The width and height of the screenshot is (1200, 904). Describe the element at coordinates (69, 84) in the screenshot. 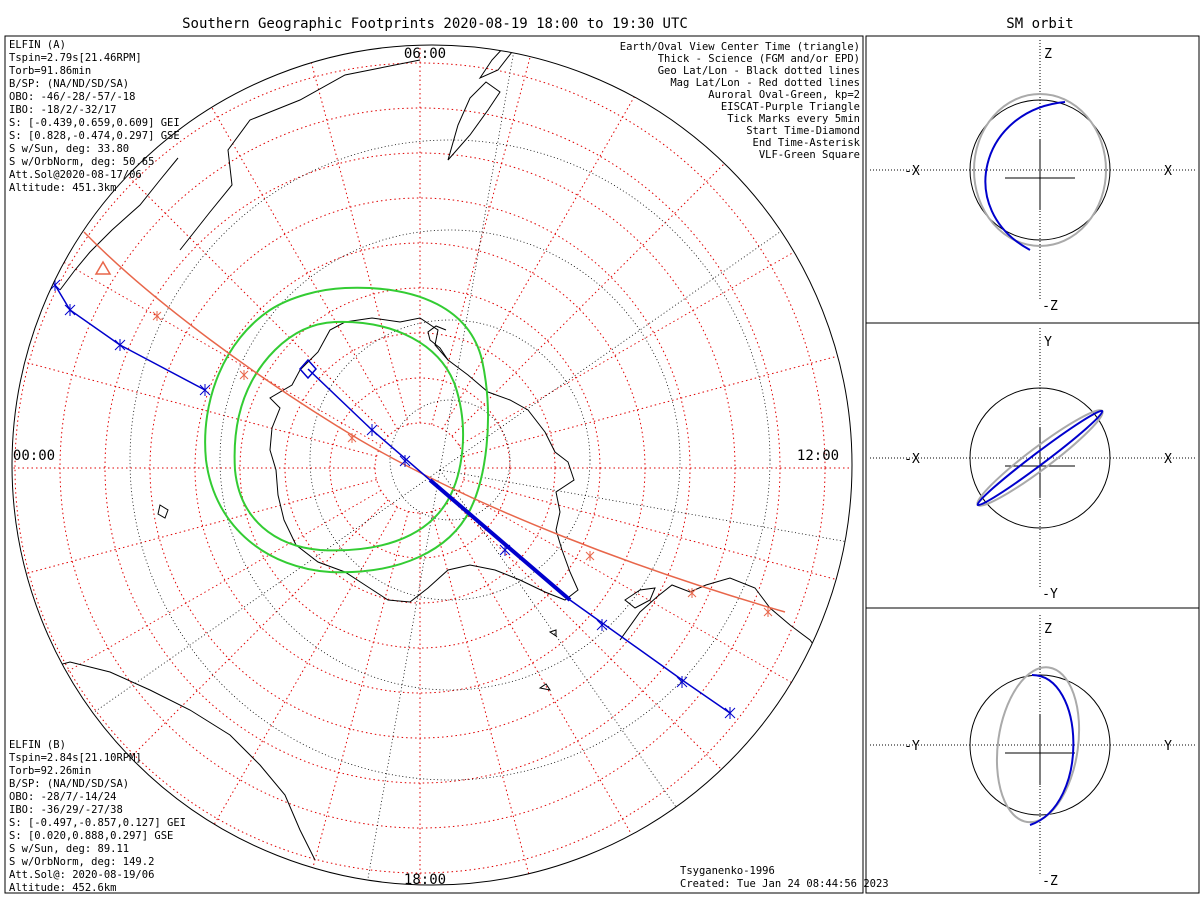

I see `elfin-a-line: B/SP: (NA/ND/SD/SA)` at that location.